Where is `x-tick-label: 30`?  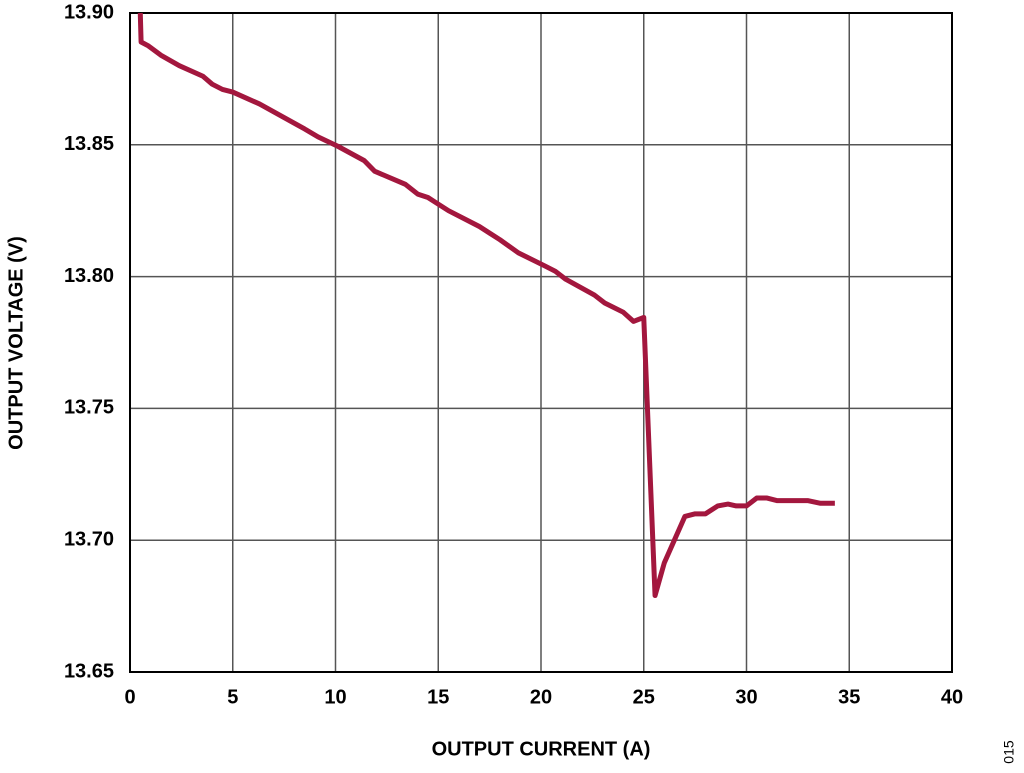
x-tick-label: 30 is located at coordinates (746, 697).